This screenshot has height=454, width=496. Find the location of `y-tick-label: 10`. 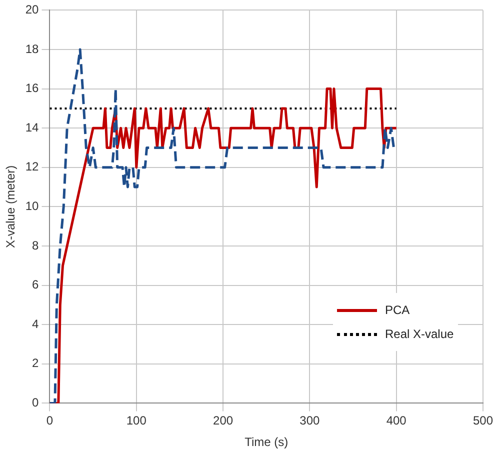

y-tick-label: 10 is located at coordinates (32, 206).